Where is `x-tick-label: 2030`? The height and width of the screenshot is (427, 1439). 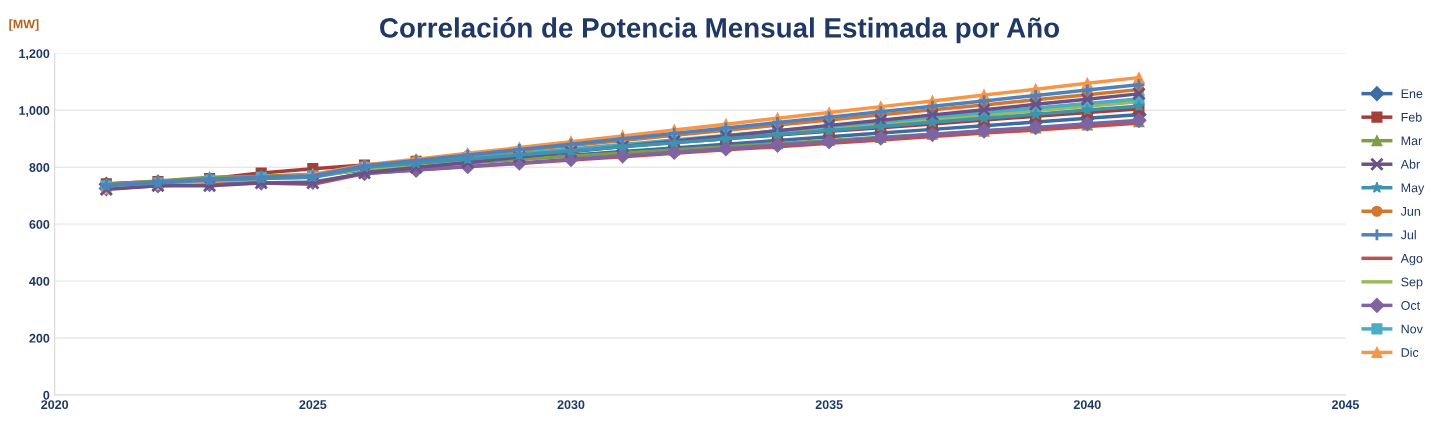
x-tick-label: 2030 is located at coordinates (571, 405).